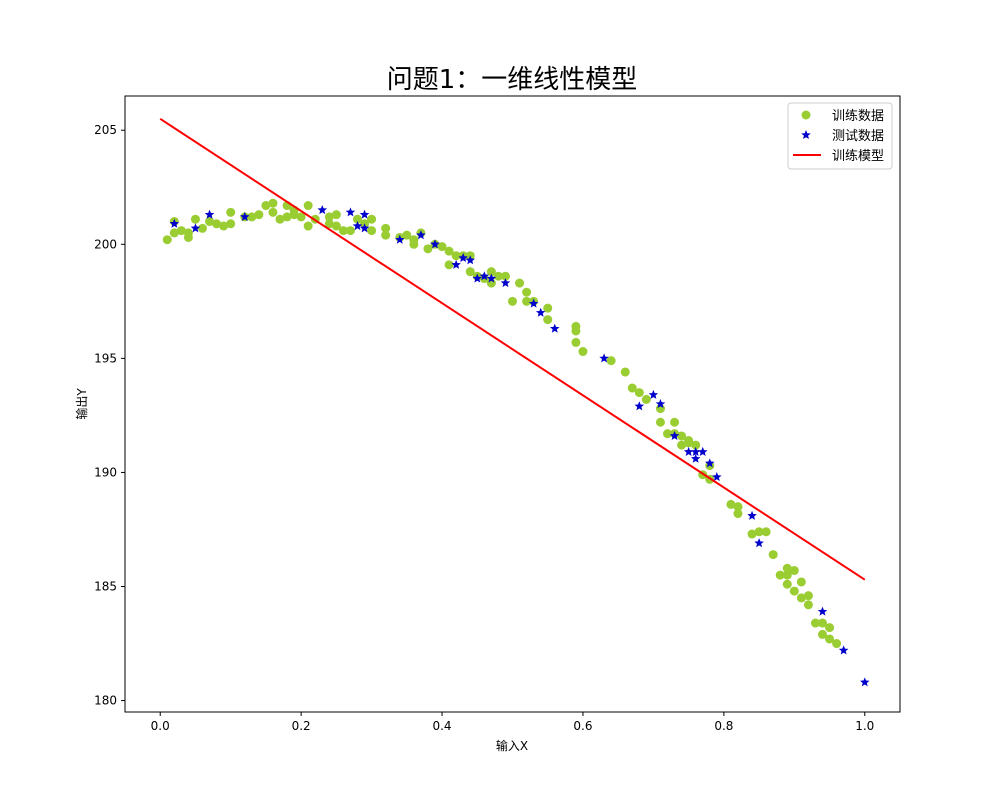  Describe the element at coordinates (864, 726) in the screenshot. I see `x-tick-label: 1.0` at that location.